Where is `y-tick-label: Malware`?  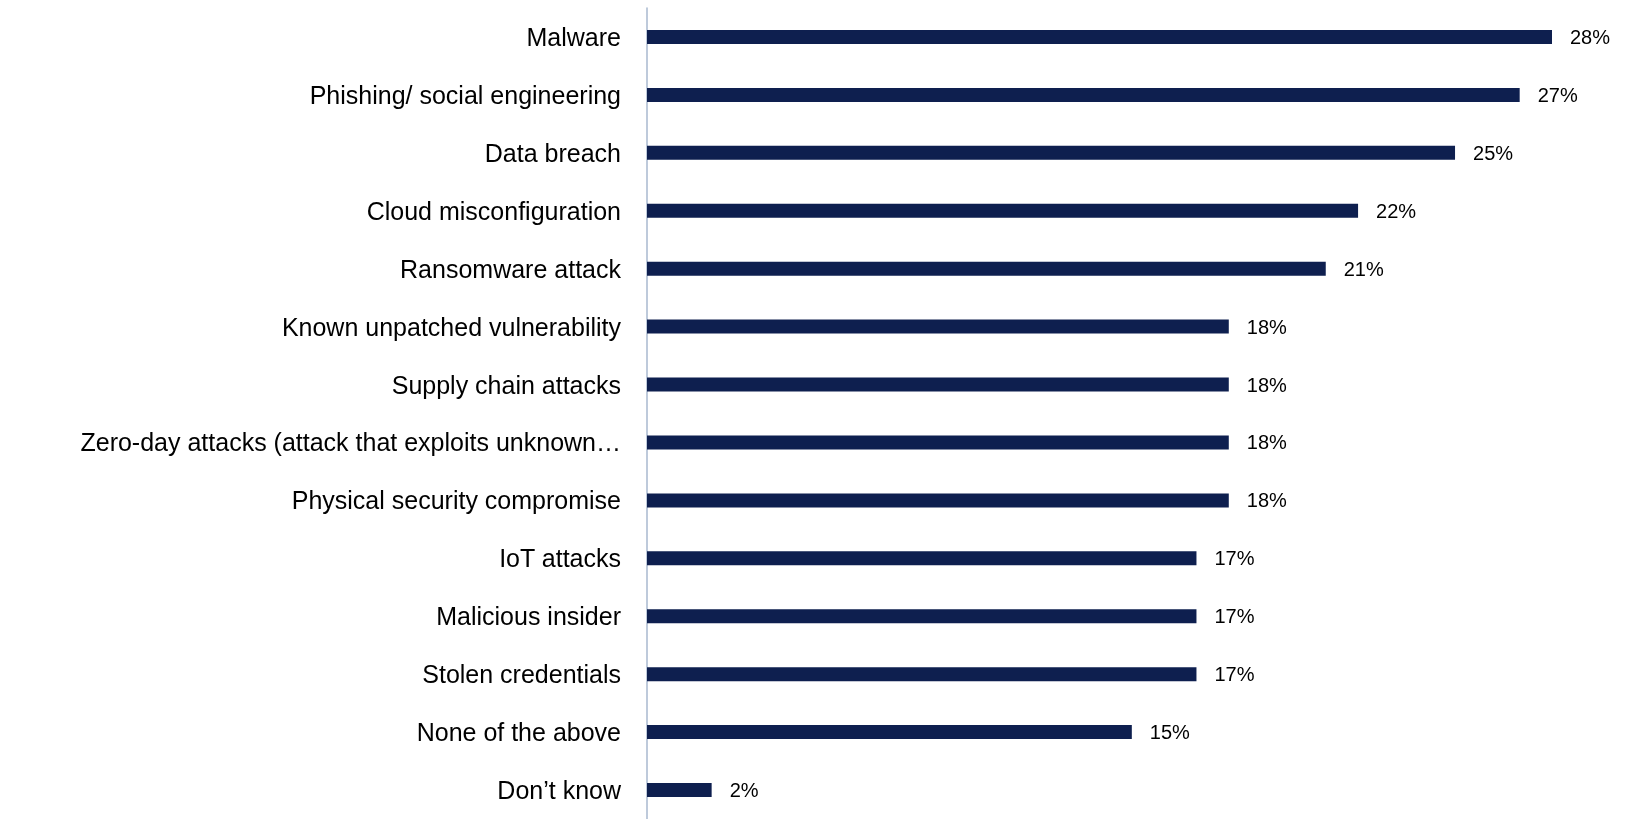
y-tick-label: Malware is located at coordinates (573, 36).